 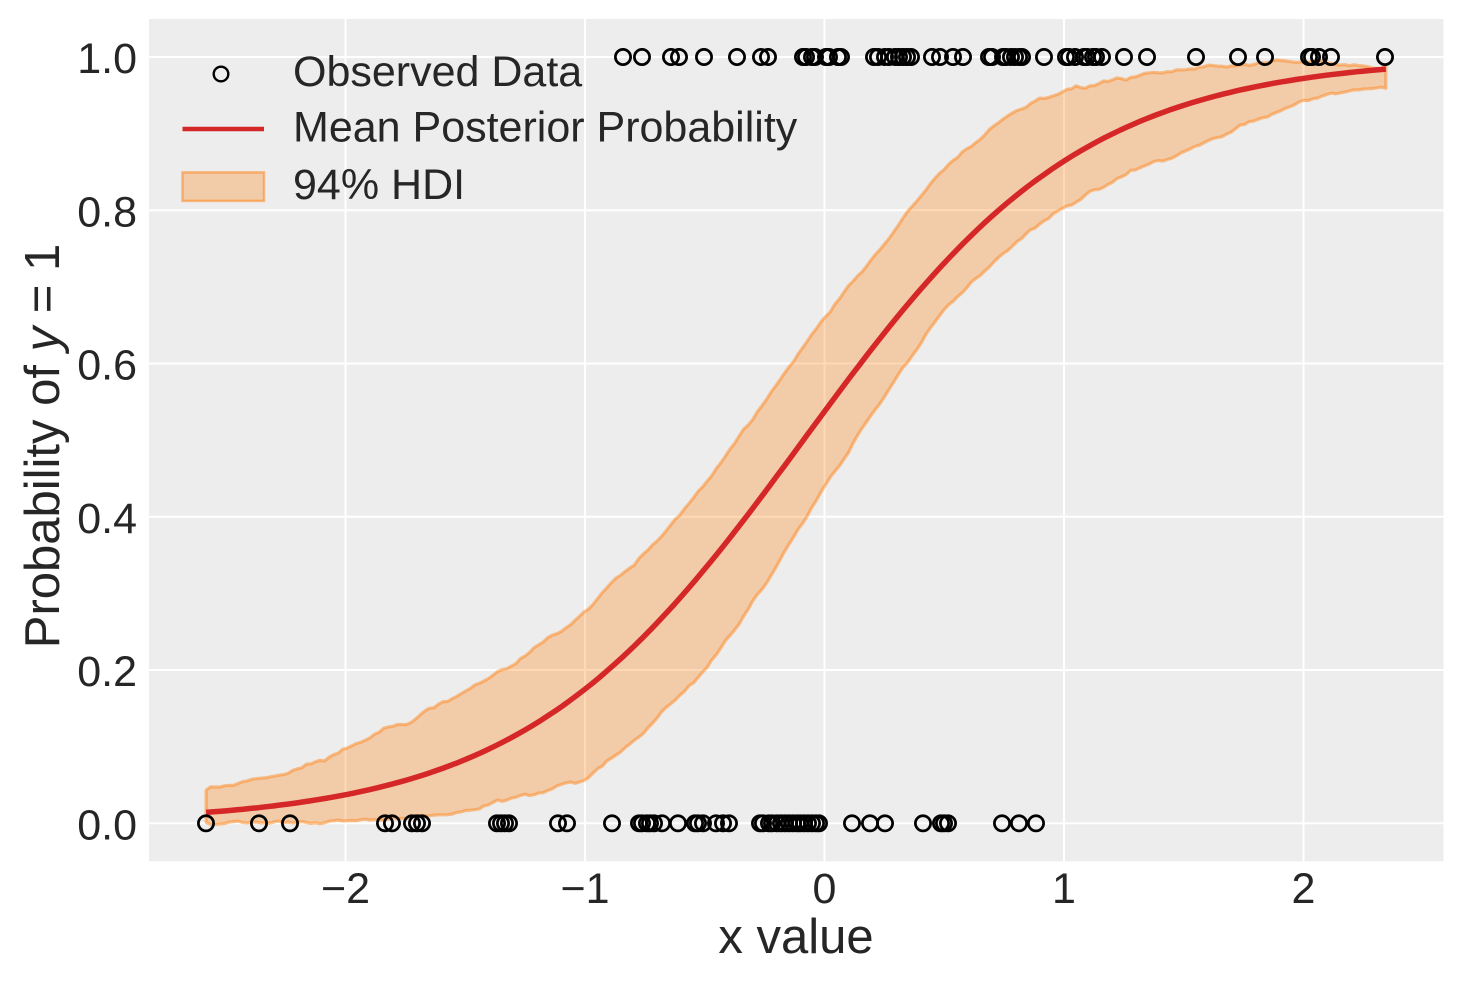 I want to click on svg-text: 0.2, so click(x=107, y=672).